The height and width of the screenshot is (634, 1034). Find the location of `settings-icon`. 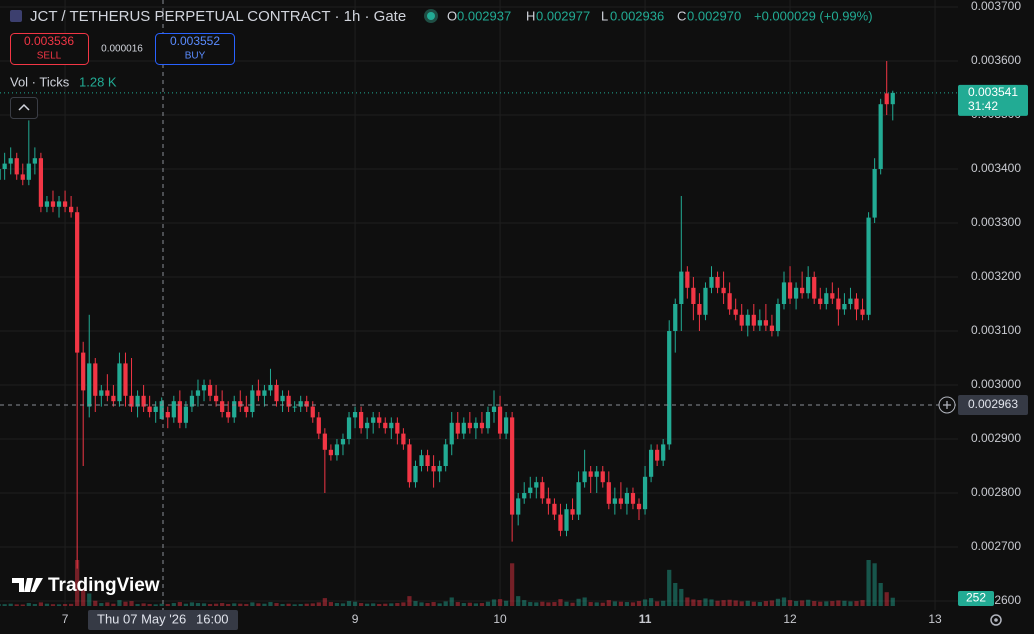

settings-icon is located at coordinates (996, 620).